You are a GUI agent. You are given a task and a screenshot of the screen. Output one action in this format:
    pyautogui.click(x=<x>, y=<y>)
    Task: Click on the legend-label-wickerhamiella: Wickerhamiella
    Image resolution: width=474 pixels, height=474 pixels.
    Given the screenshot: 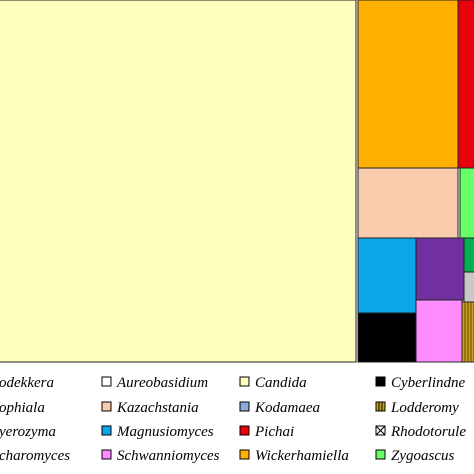 What is the action you would take?
    pyautogui.click(x=302, y=456)
    